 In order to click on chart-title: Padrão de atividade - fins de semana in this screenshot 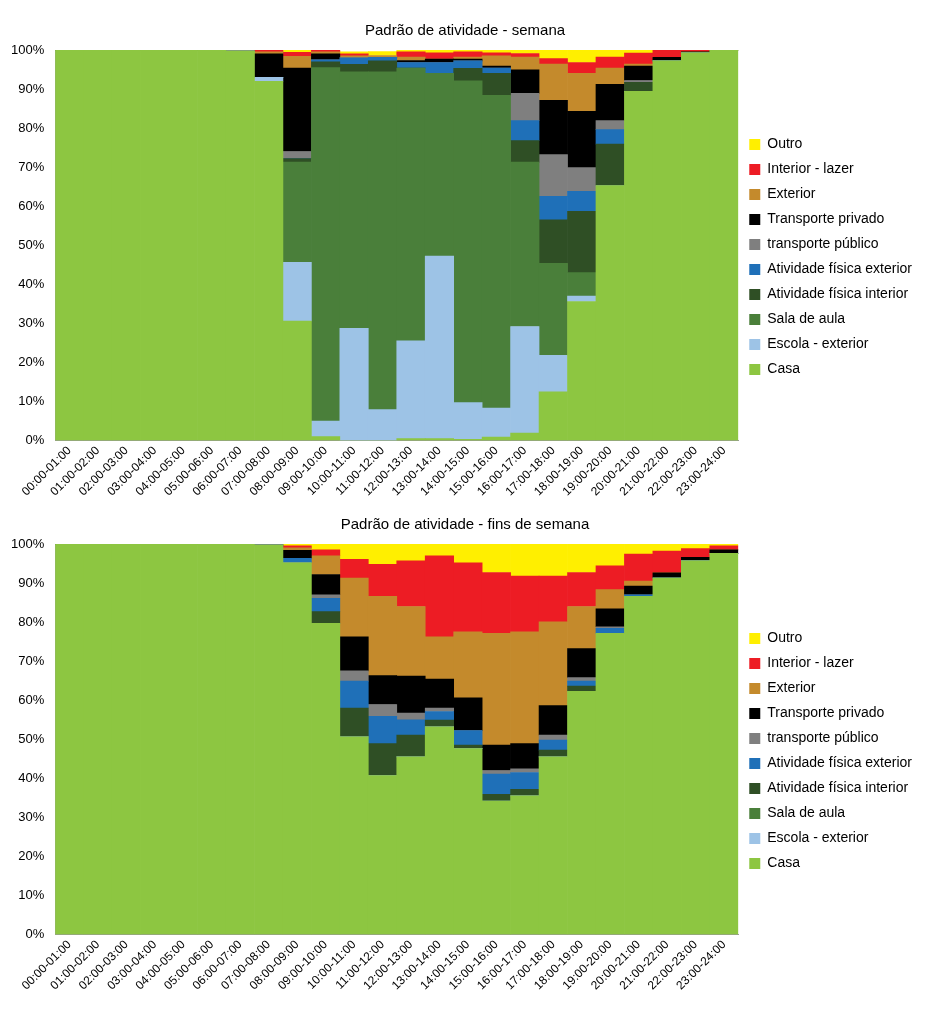, I will do `click(465, 524)`.